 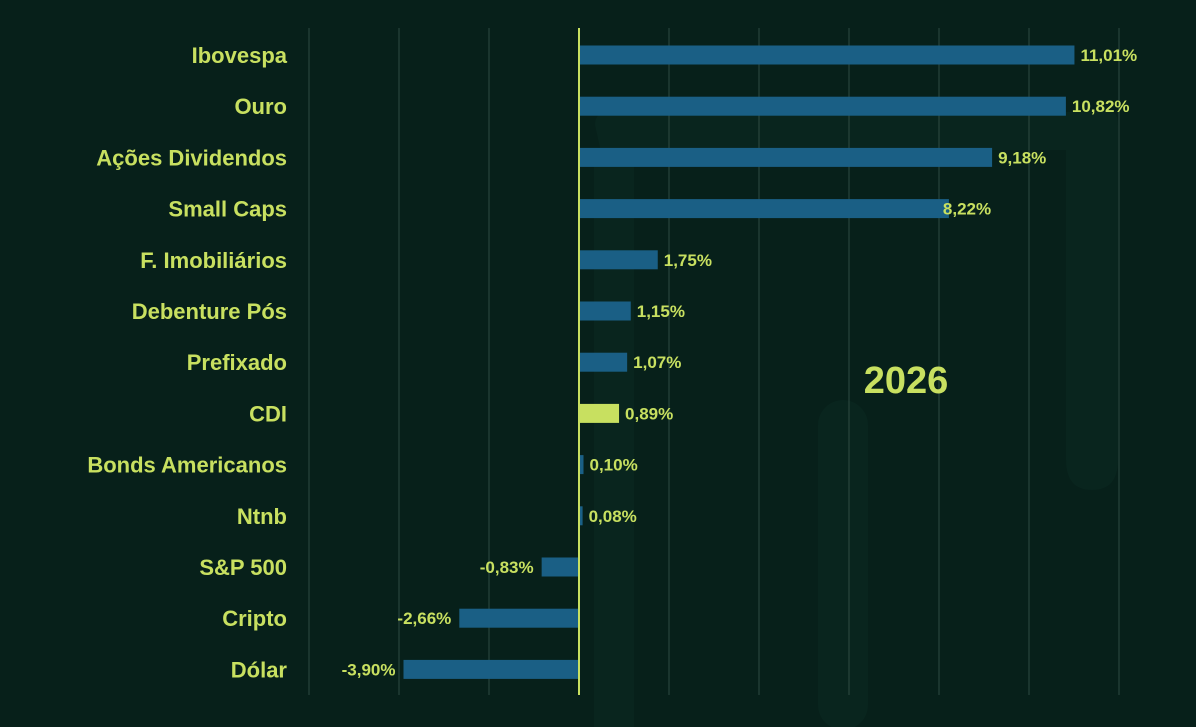 I want to click on value-label: 0,08%, so click(x=613, y=516).